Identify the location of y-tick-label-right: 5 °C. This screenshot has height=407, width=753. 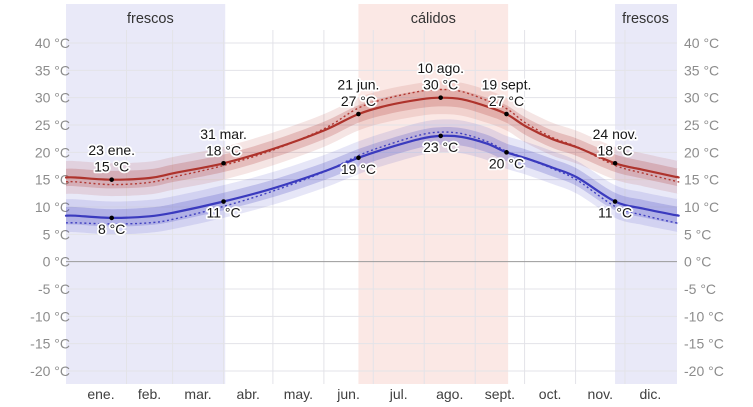
(697, 234).